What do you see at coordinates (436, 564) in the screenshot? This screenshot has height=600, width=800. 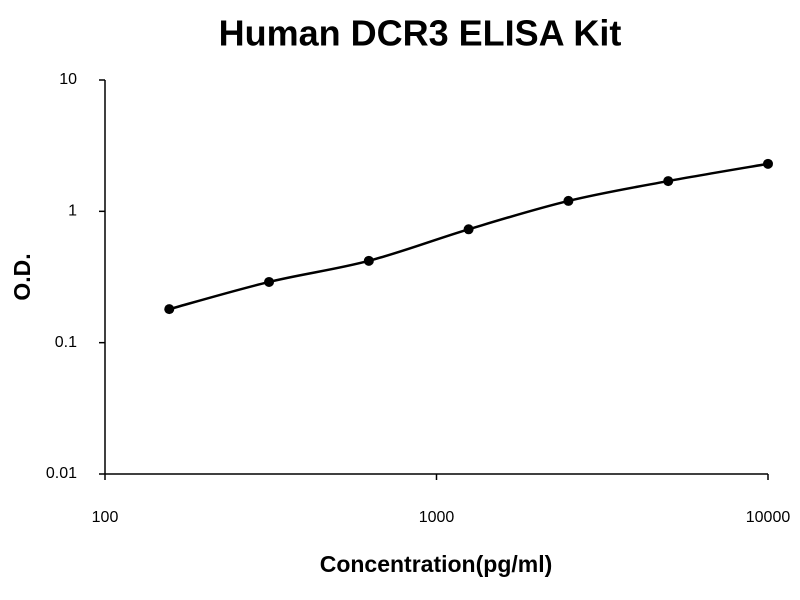 I see `x-axis-label: Concentration(pg/ml)` at bounding box center [436, 564].